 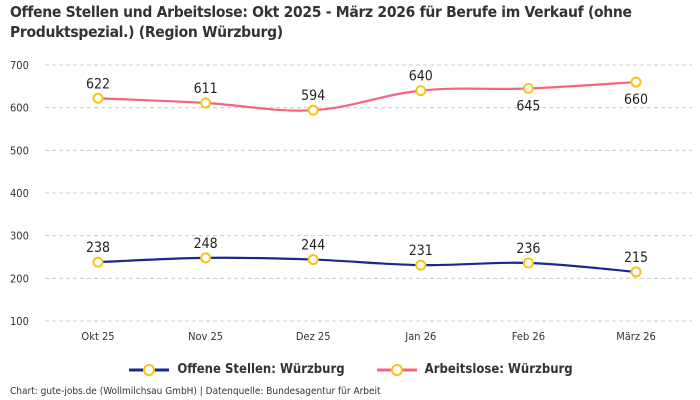 What do you see at coordinates (636, 258) in the screenshot?
I see `data-label: 215` at bounding box center [636, 258].